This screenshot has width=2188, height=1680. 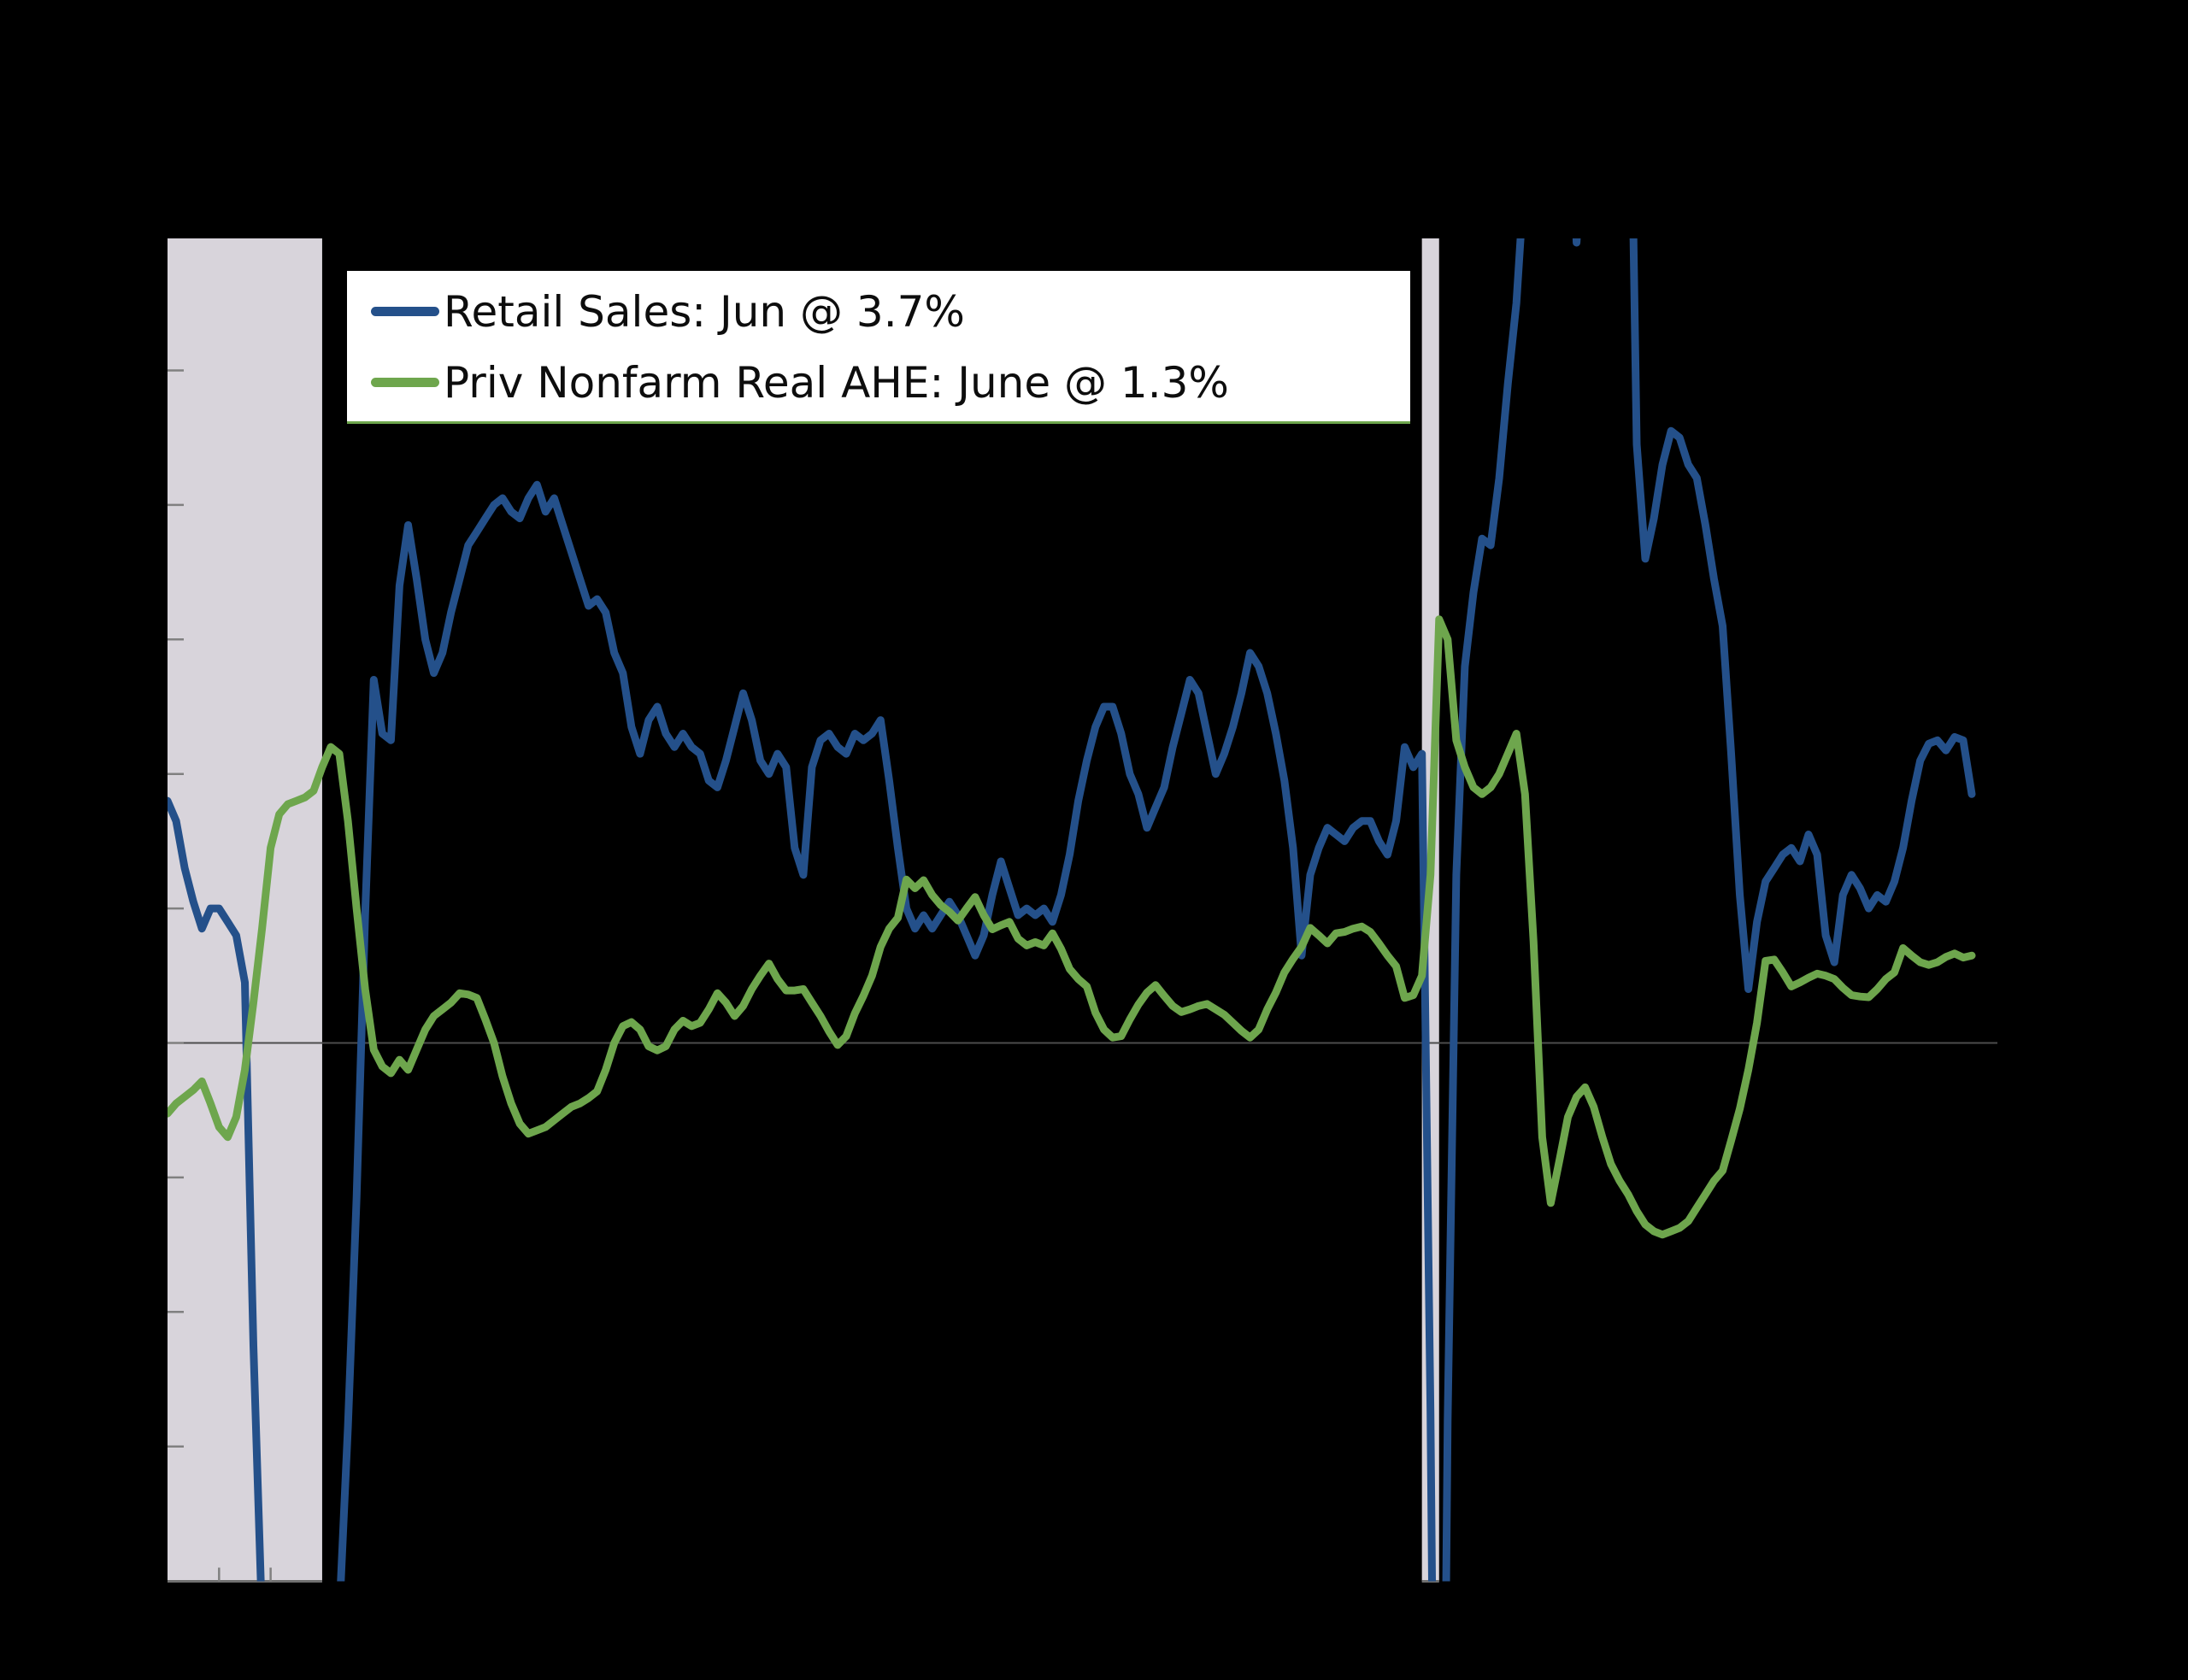 I want to click on retail-sales-series-swatch-icon, so click(x=405, y=311).